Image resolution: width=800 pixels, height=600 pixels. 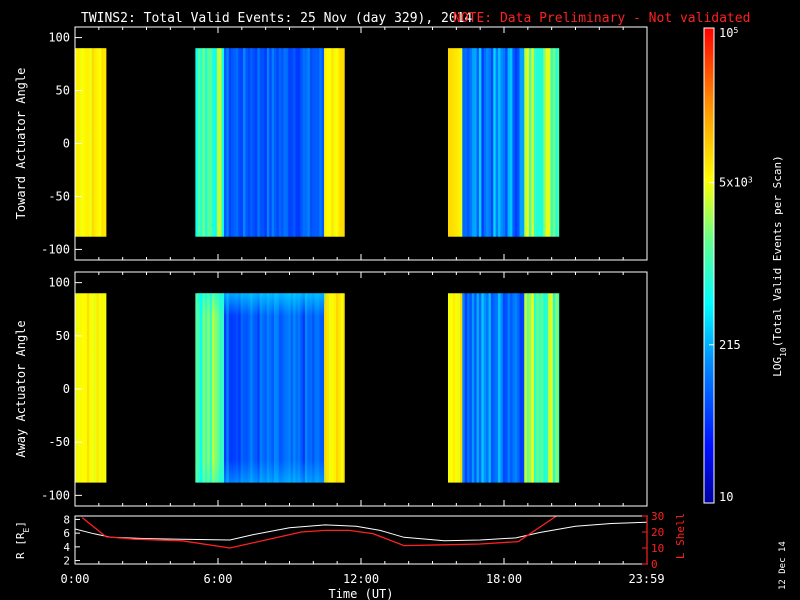 I want to click on lshell-line, so click(x=319, y=532).